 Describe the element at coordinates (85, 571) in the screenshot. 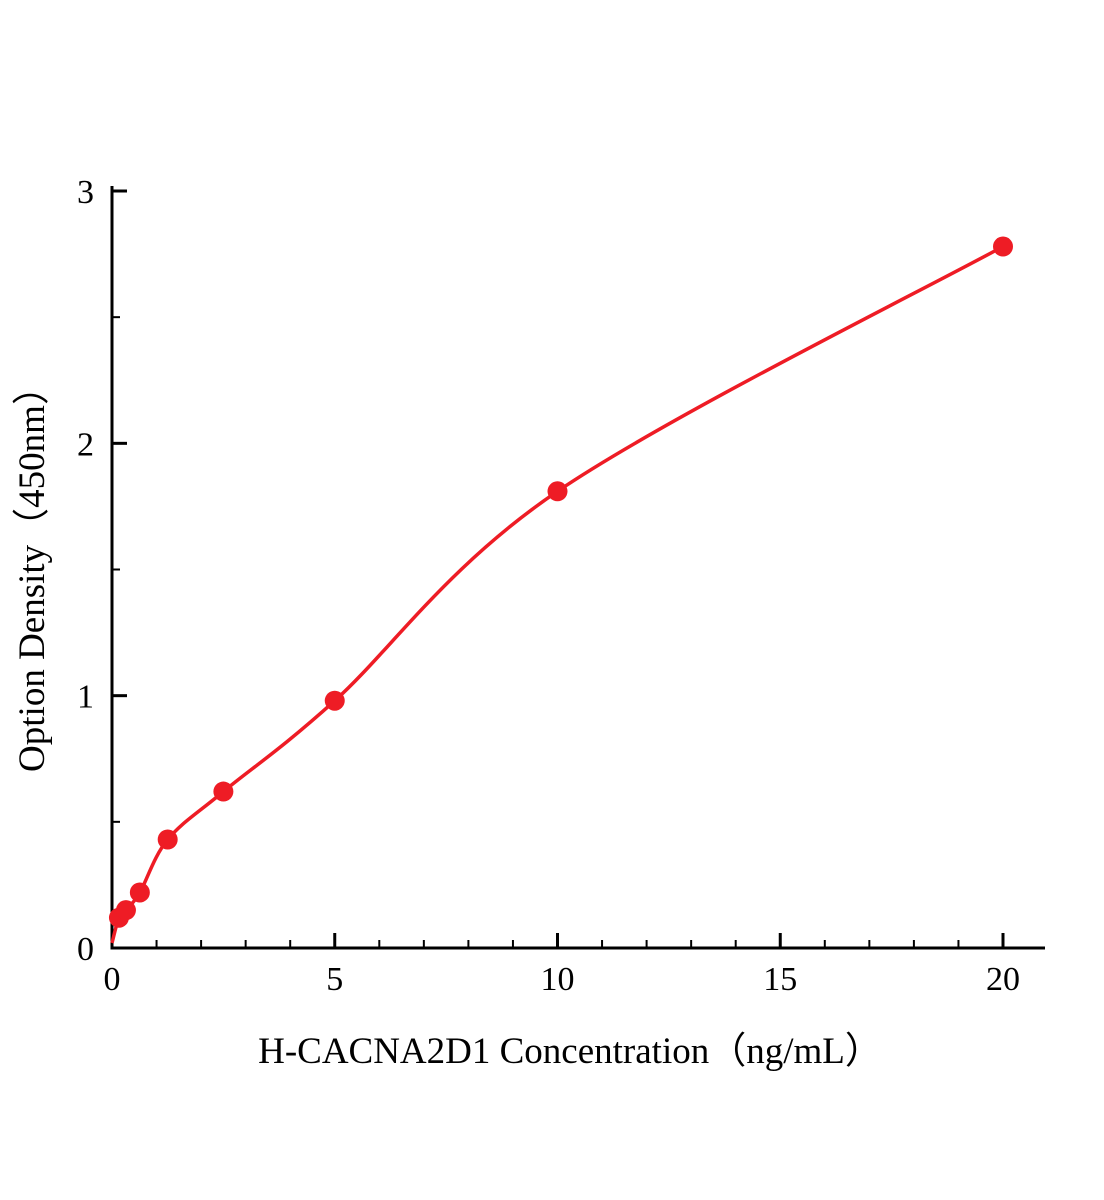

I see `y-tick-labels: 0 1 2 3` at that location.